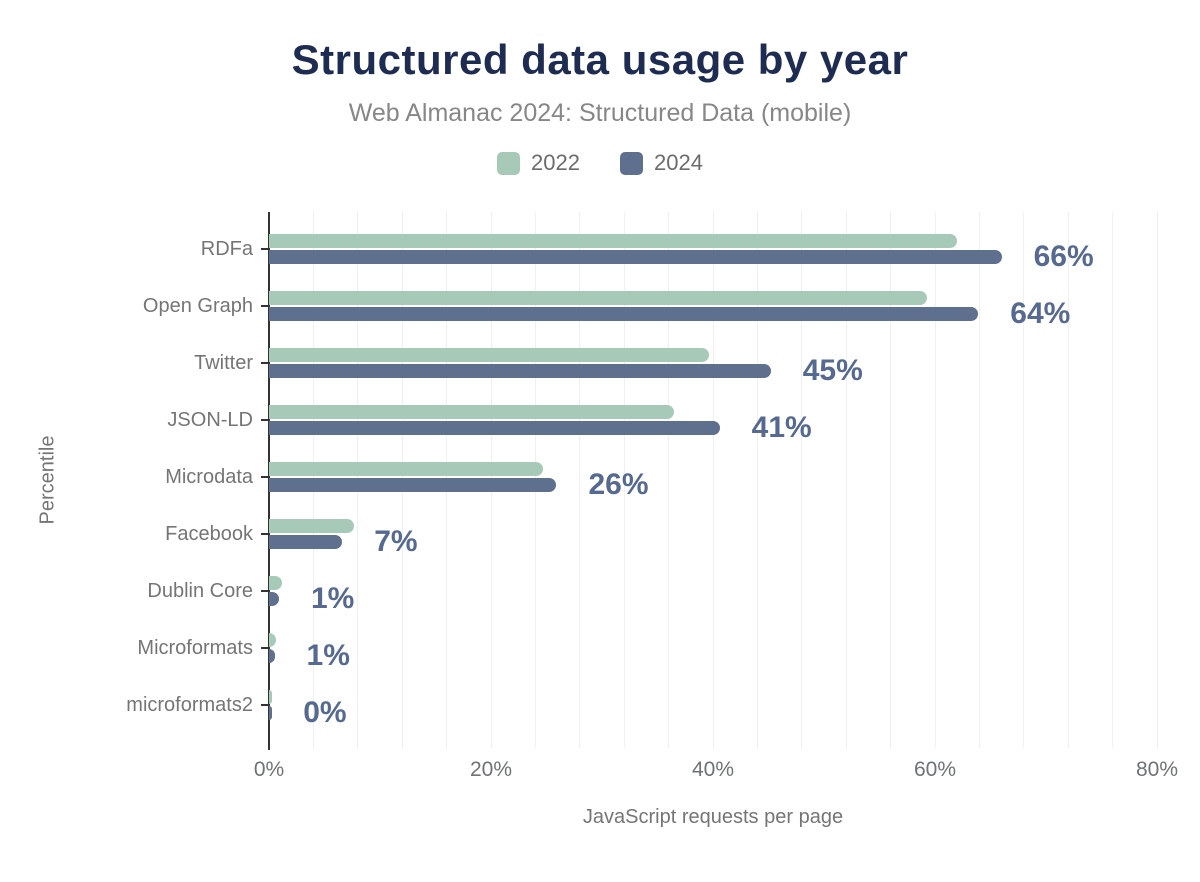 This screenshot has width=1200, height=882. I want to click on category-label: Facebook, so click(209, 534).